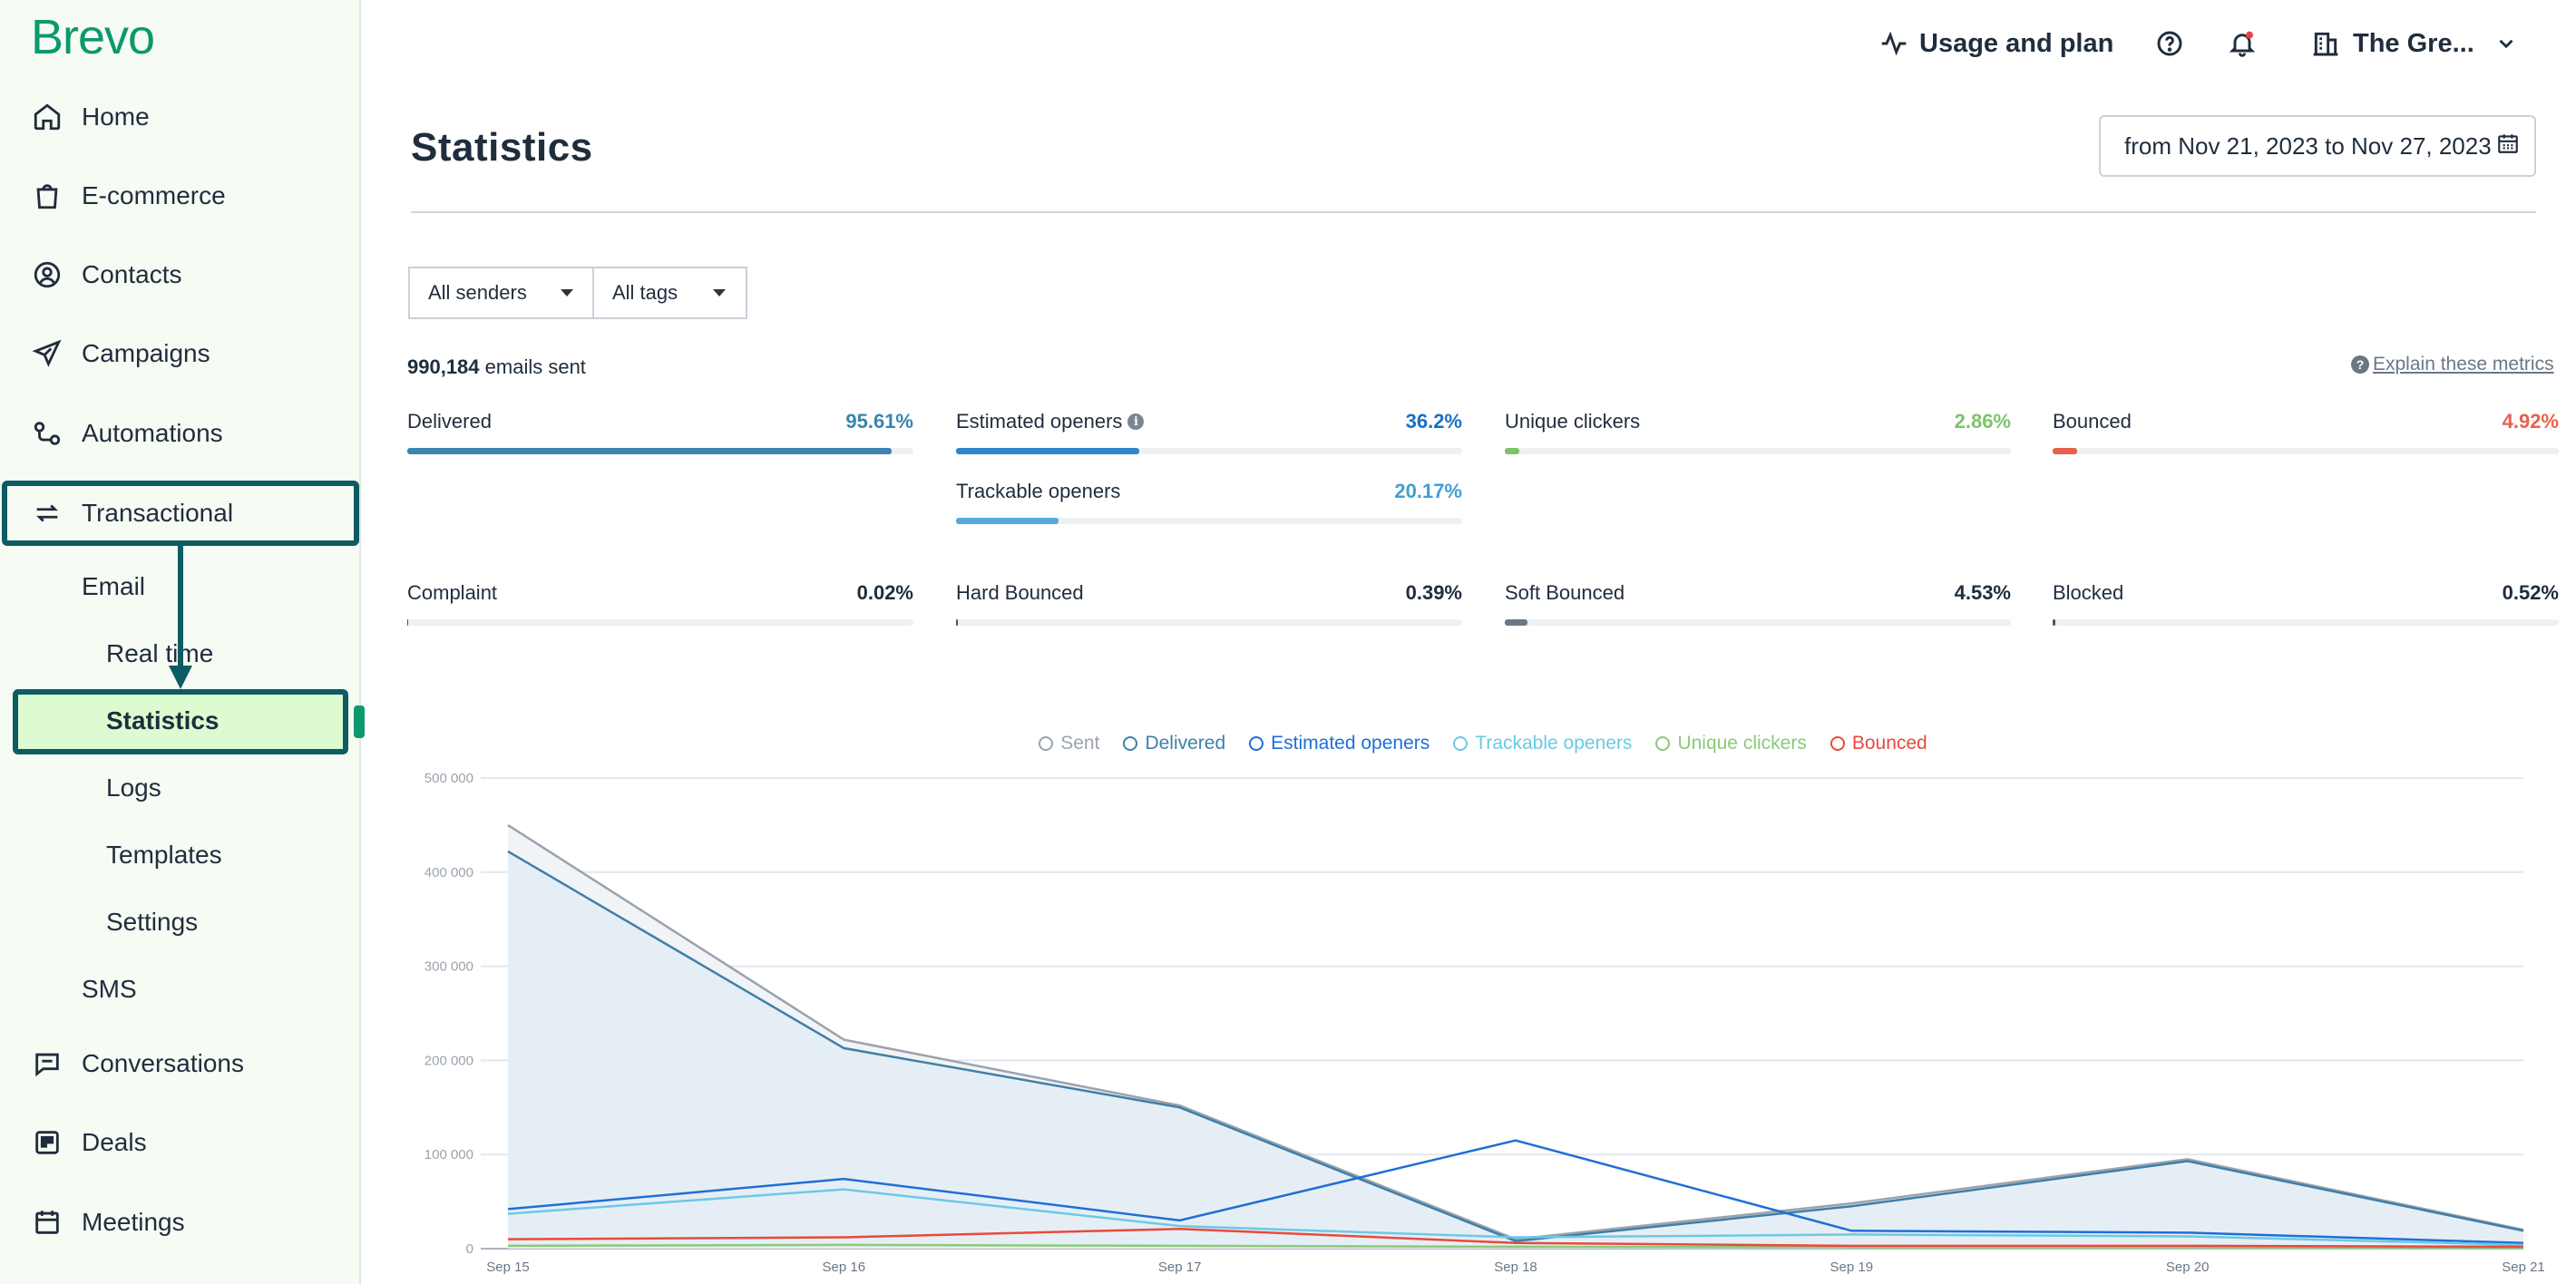 This screenshot has height=1284, width=2576. I want to click on metric-label: Blocked, so click(2088, 592).